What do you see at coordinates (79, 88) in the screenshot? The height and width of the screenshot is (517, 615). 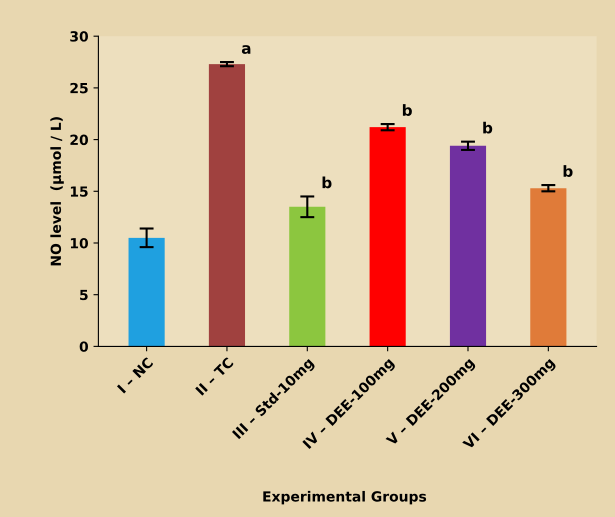 I see `y-tick-label: 25` at bounding box center [79, 88].